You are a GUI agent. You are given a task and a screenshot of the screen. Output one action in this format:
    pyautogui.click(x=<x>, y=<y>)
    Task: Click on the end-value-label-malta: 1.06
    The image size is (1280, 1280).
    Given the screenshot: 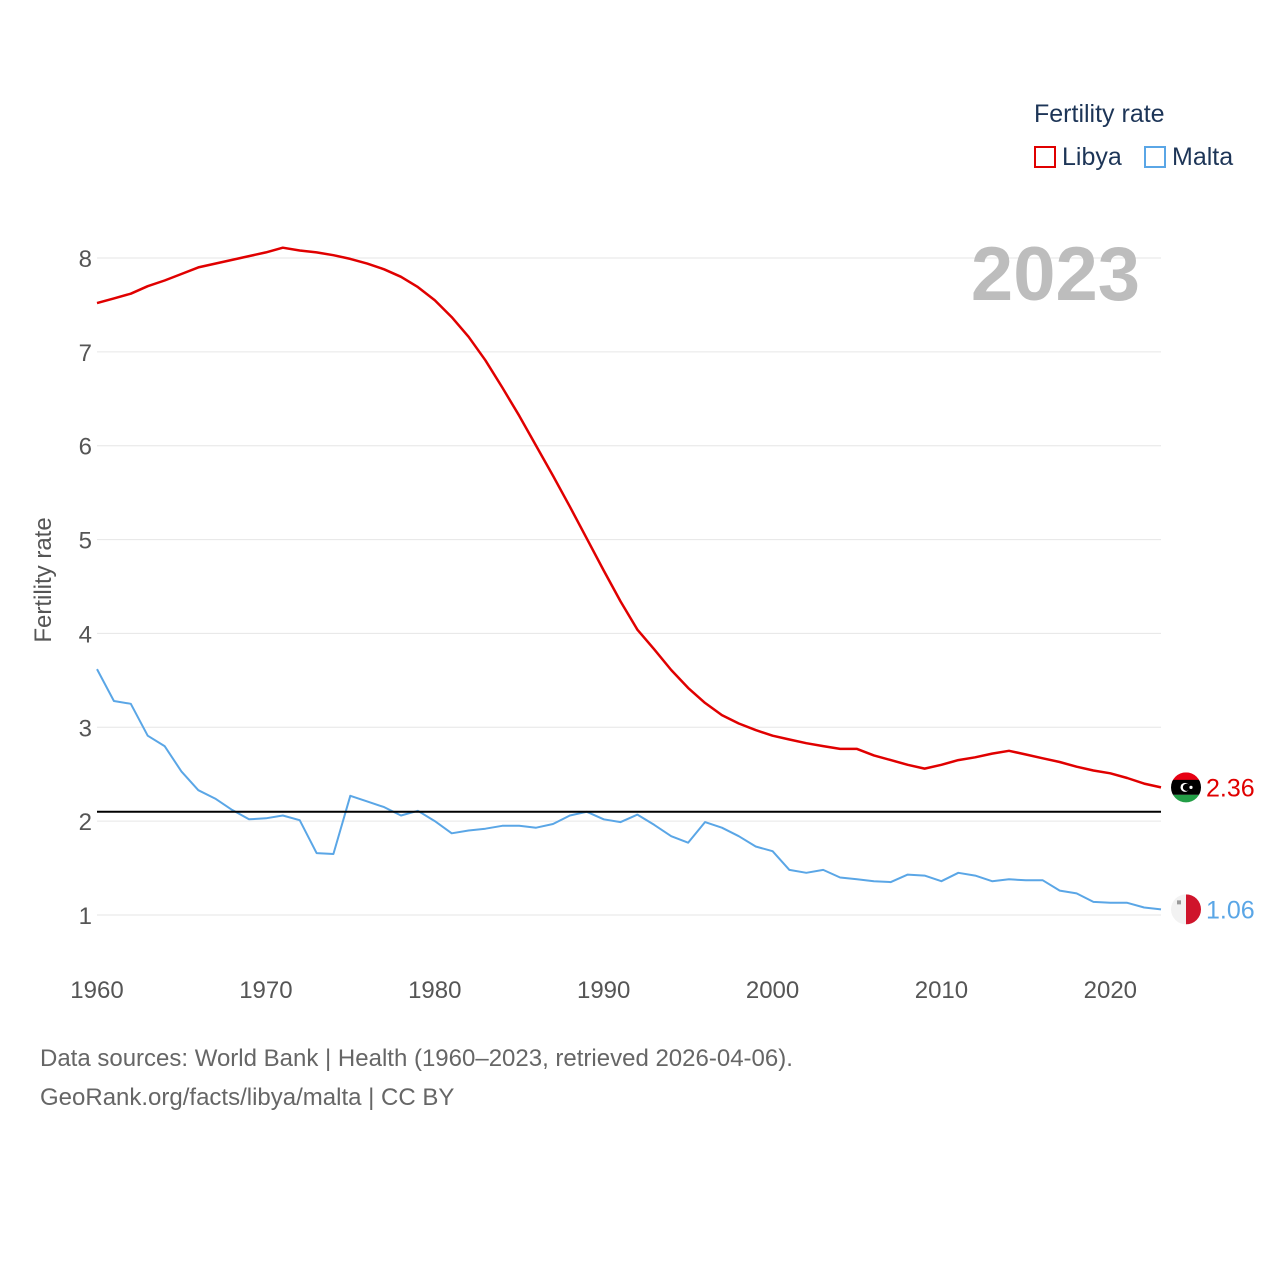 What is the action you would take?
    pyautogui.click(x=1230, y=910)
    